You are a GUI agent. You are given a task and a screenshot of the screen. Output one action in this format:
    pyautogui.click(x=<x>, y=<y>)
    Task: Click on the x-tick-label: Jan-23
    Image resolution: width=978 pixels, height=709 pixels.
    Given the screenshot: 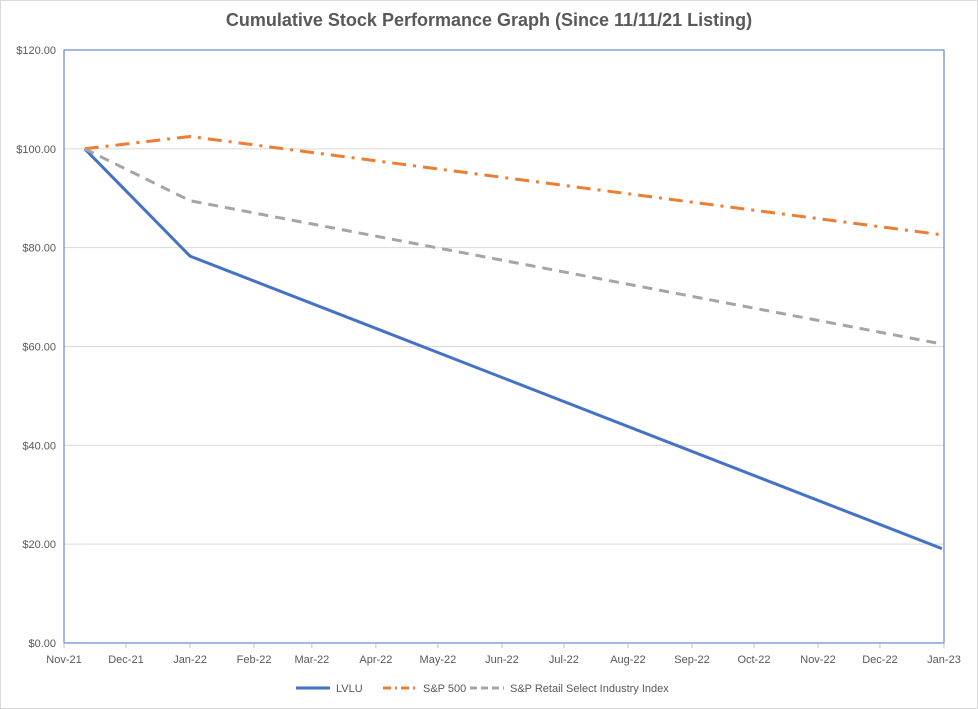 What is the action you would take?
    pyautogui.click(x=944, y=660)
    